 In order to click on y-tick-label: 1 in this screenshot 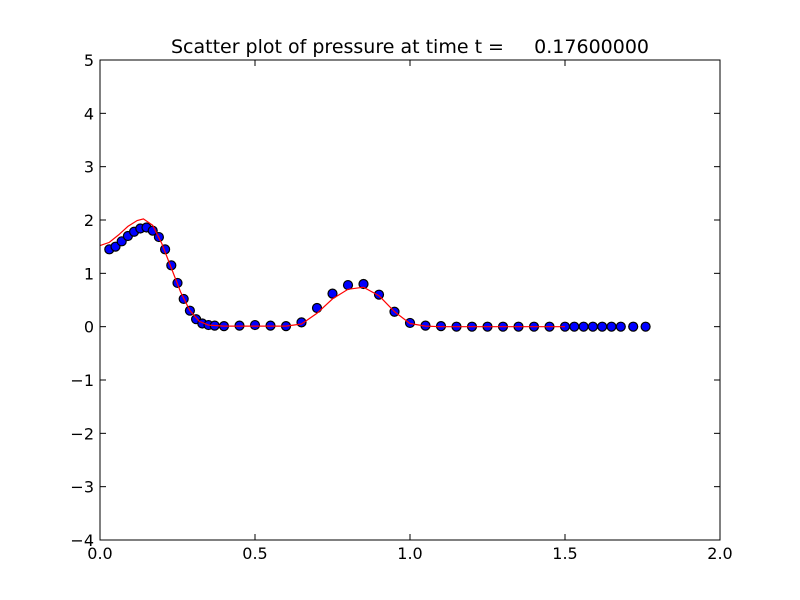, I will do `click(89, 273)`.